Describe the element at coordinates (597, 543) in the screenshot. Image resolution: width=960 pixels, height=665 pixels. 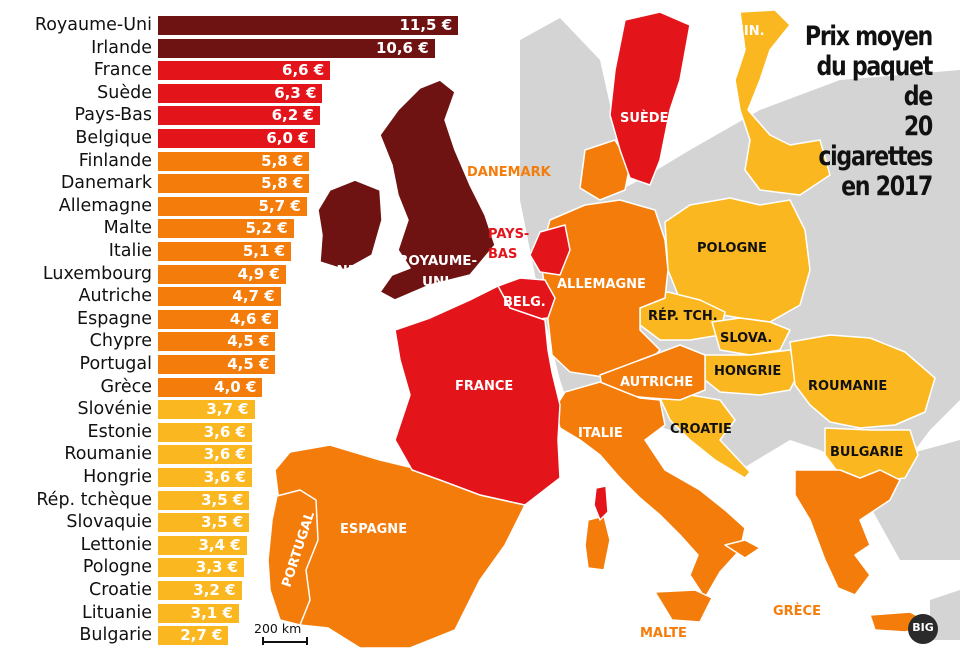
I see `region-sardaigne` at that location.